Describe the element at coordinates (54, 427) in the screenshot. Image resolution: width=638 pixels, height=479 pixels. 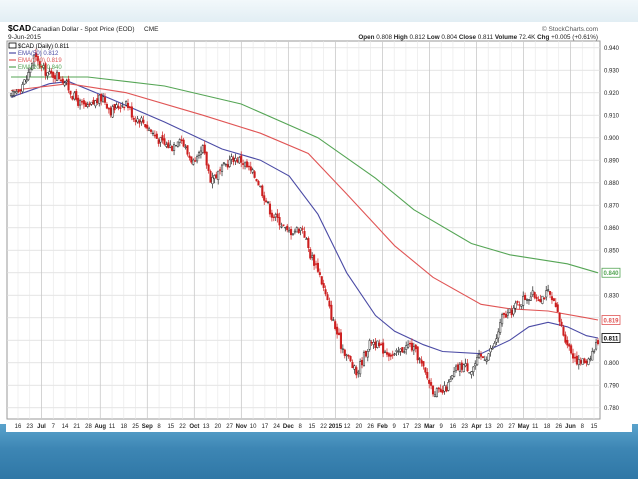
I see `x-tick-label: 7` at that location.